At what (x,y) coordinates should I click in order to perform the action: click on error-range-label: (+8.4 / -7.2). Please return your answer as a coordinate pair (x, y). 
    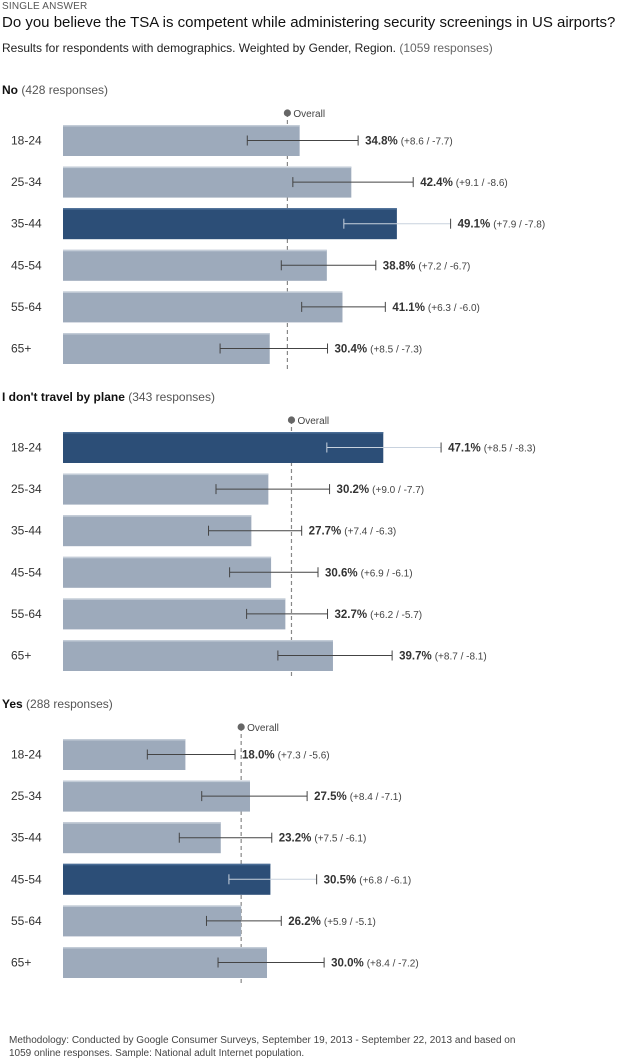
    Looking at the image, I should click on (393, 964).